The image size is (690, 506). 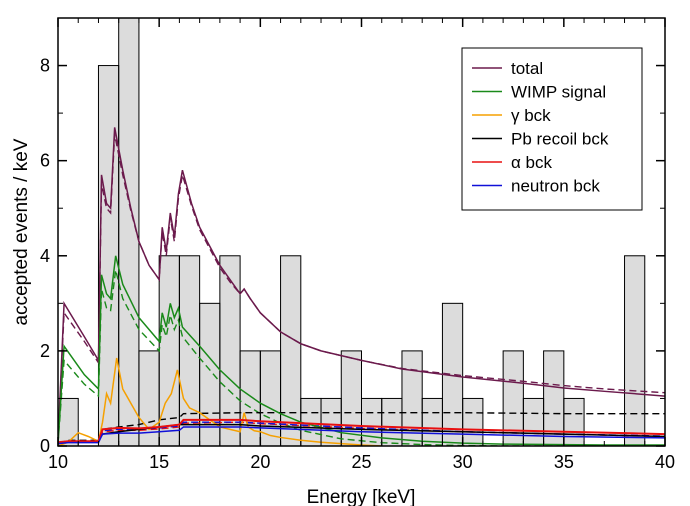 What do you see at coordinates (532, 162) in the screenshot?
I see `legend-label: α bck` at bounding box center [532, 162].